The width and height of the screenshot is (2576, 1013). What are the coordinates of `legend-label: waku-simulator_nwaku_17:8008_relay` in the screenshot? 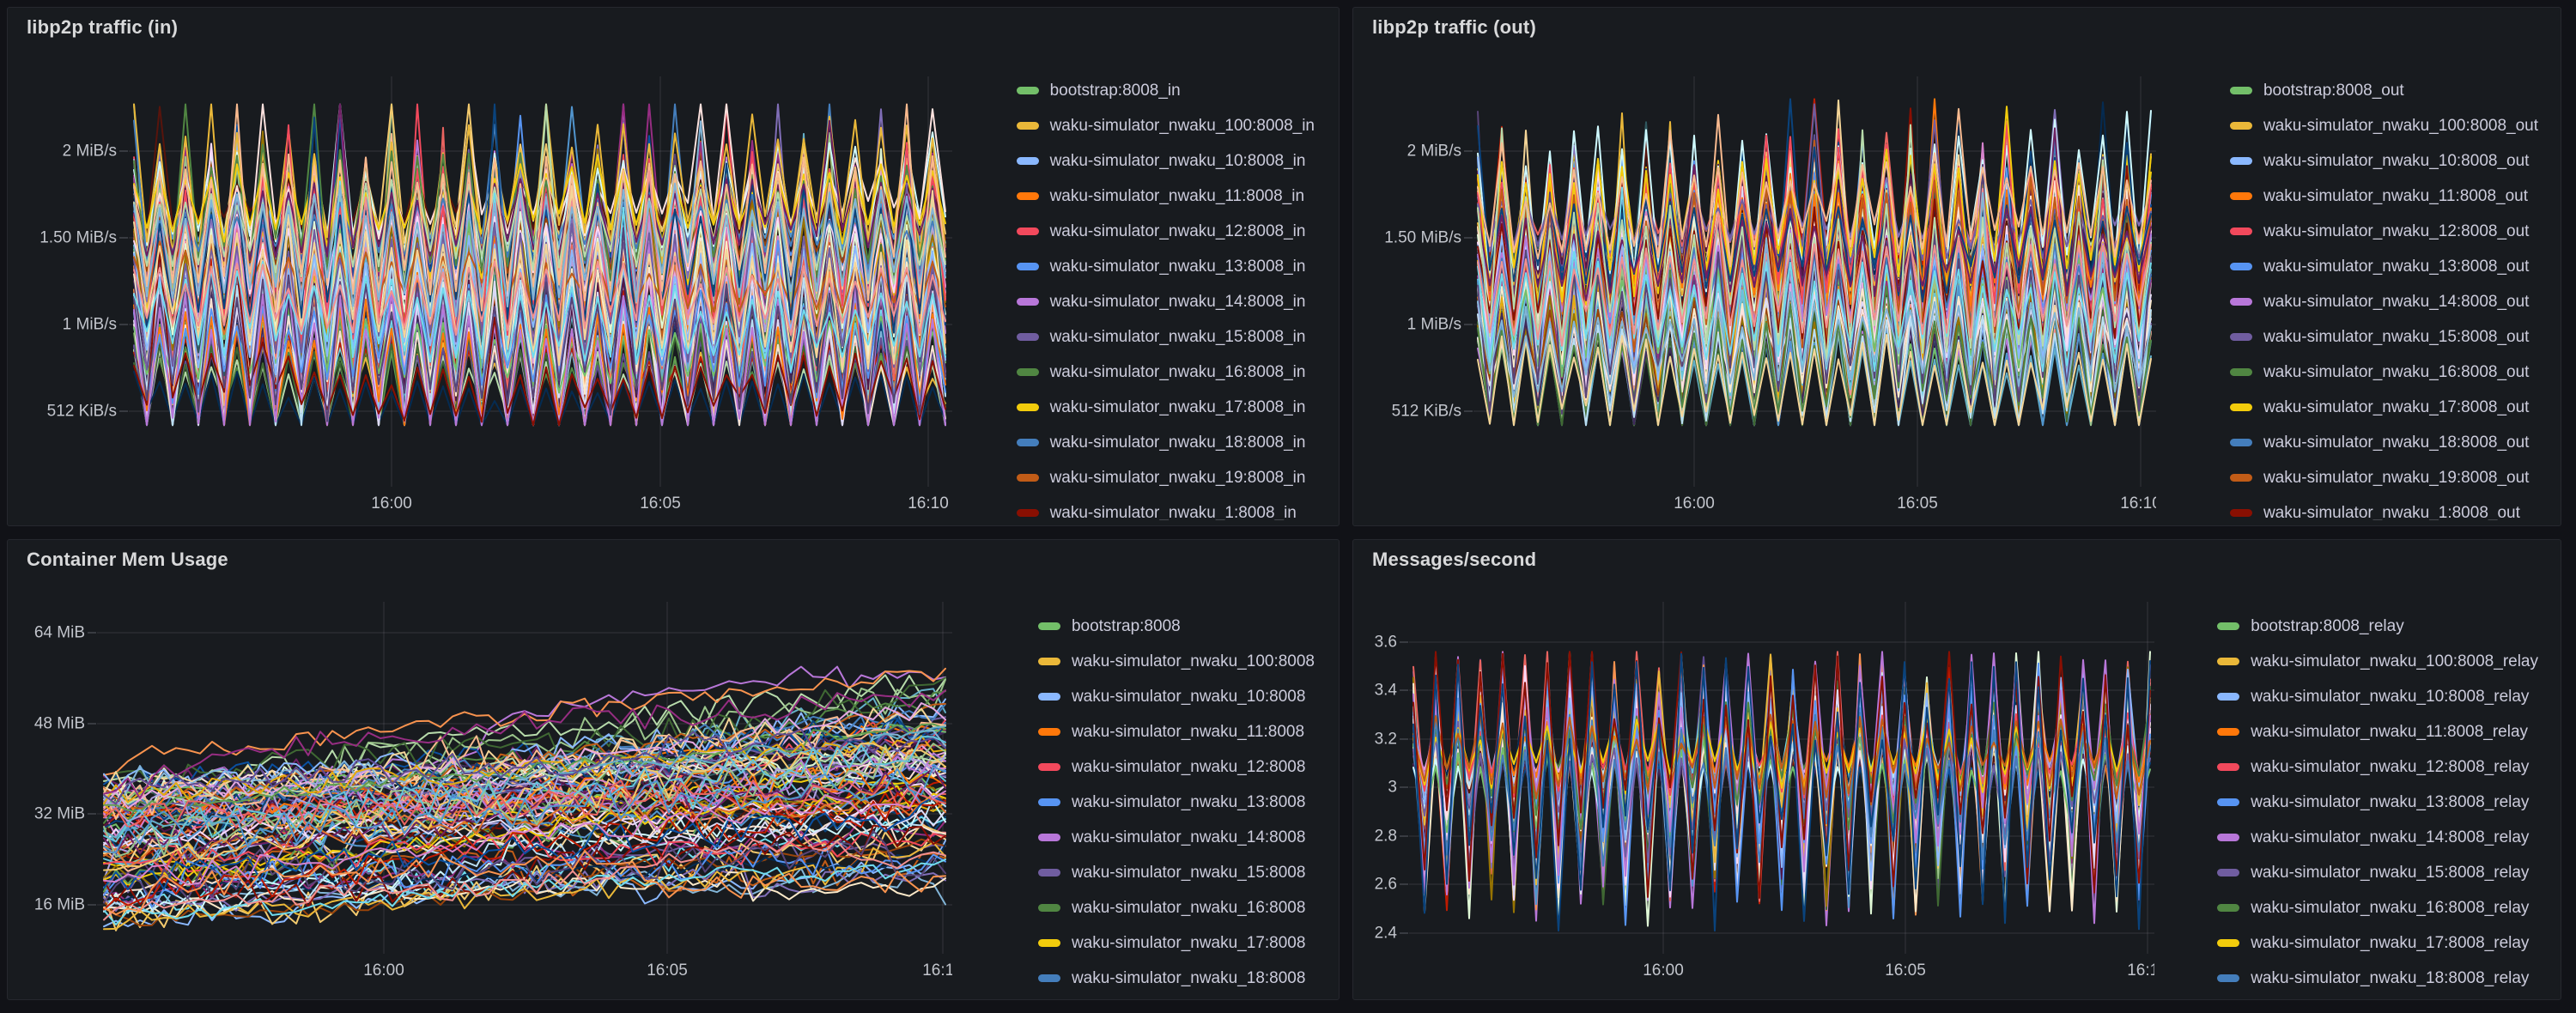 It's located at (2390, 942).